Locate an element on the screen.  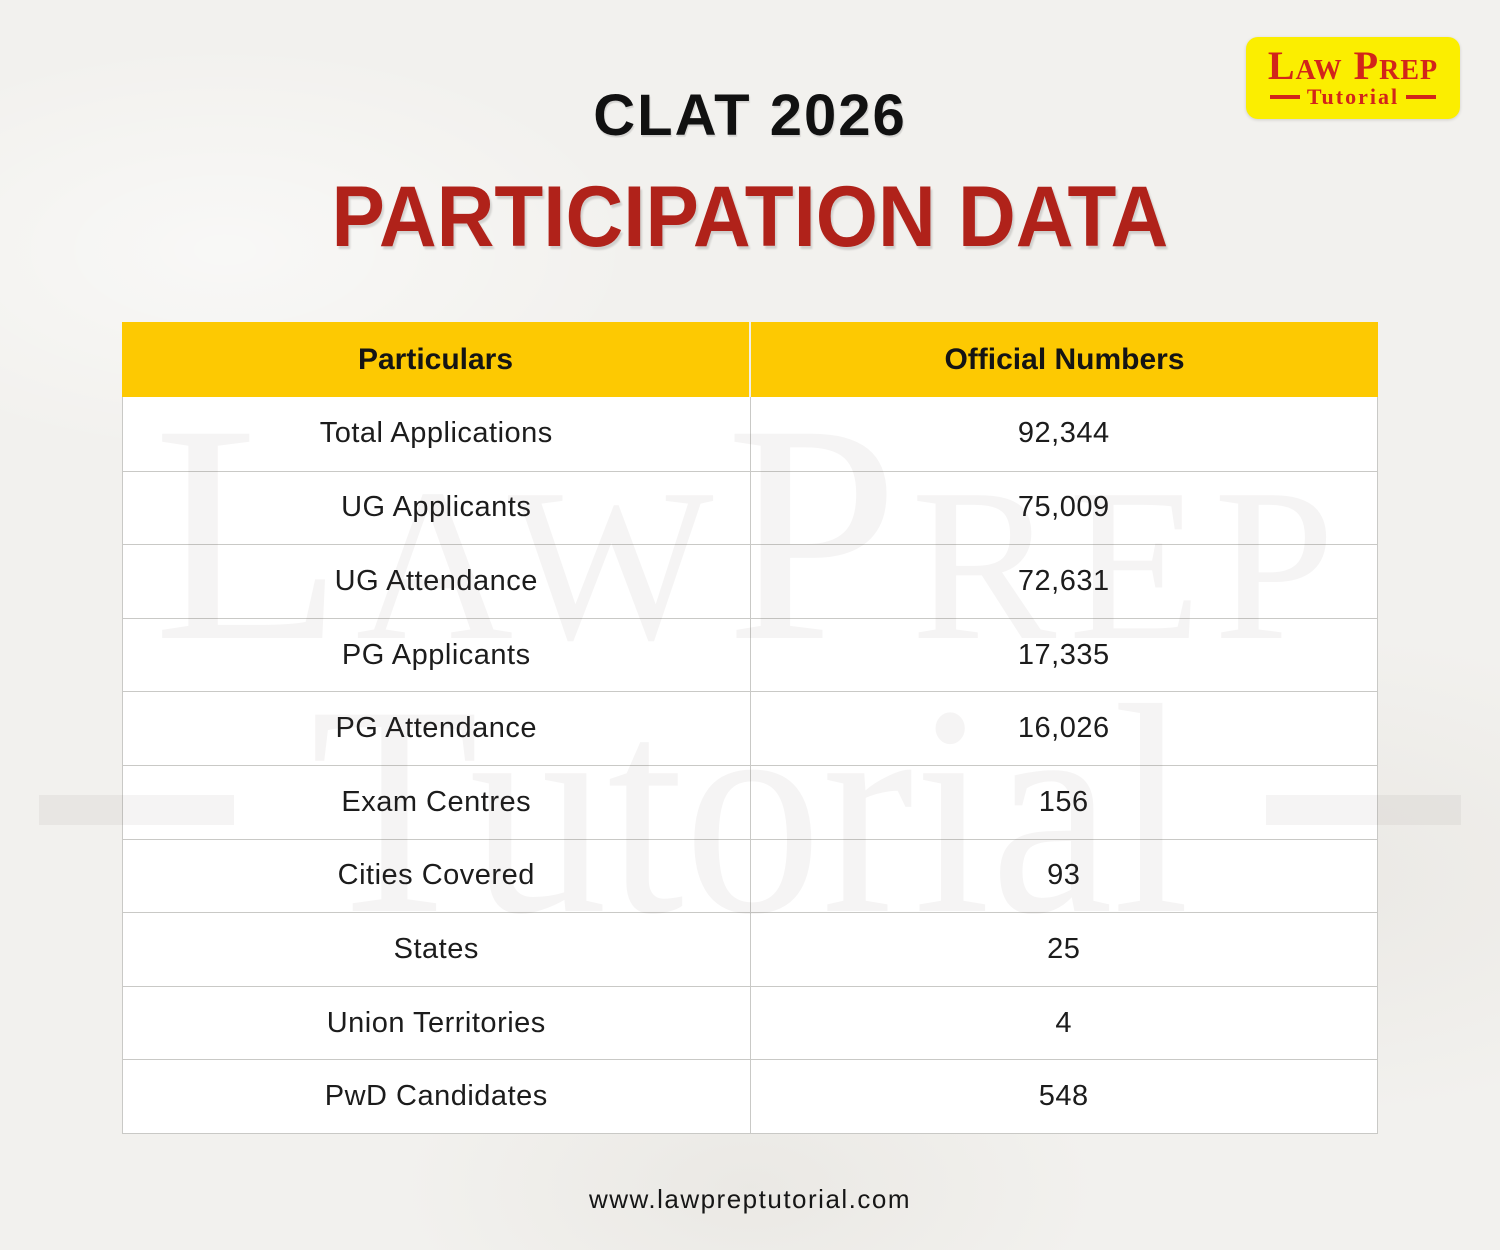
page-subtitle: CLAT 2026 is located at coordinates (750, 115).